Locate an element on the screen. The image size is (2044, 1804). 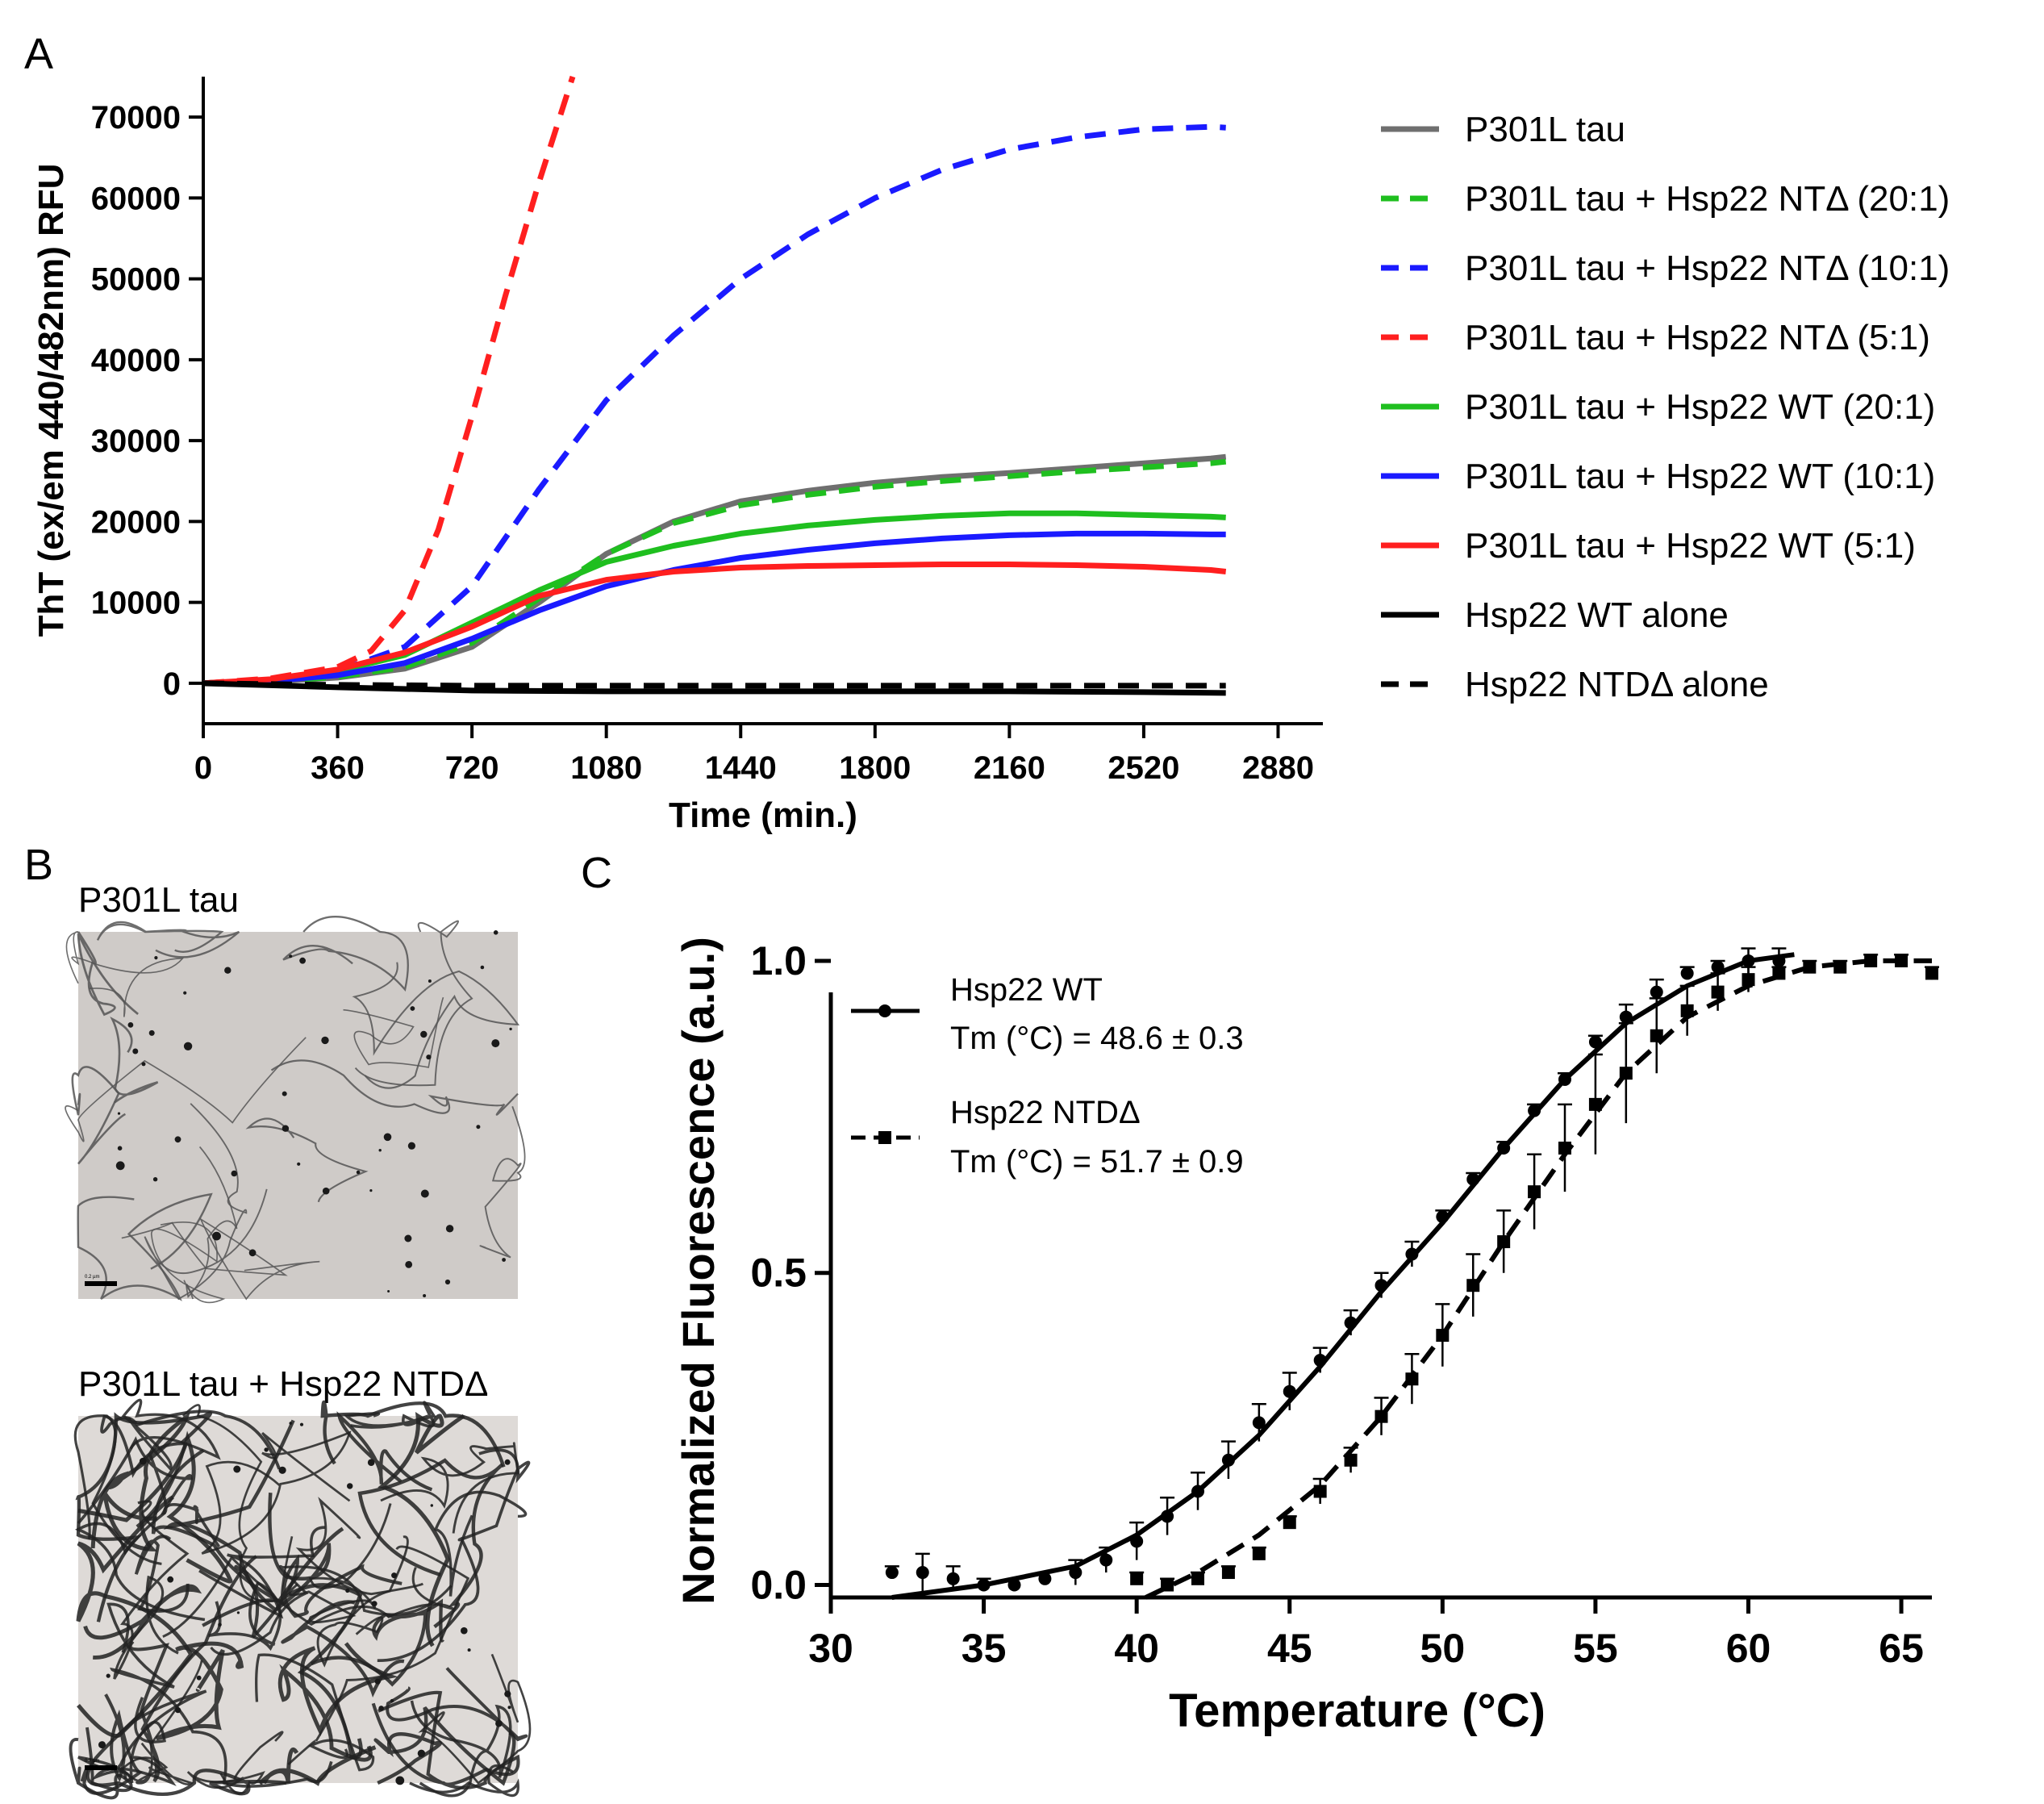
a-legend-label: Hsp22 NTDΔ alone is located at coordinates (1617, 684).